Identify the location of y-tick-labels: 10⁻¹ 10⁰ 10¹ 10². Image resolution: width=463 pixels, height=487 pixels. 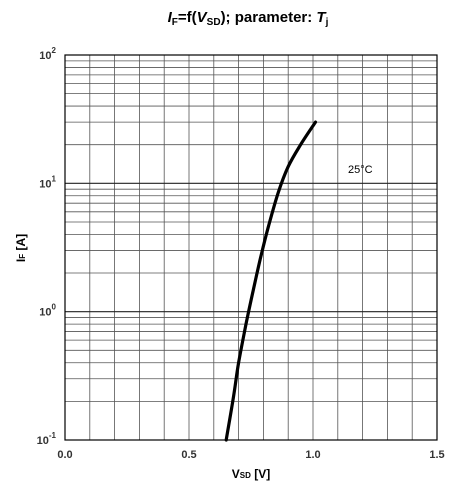
(47, 246).